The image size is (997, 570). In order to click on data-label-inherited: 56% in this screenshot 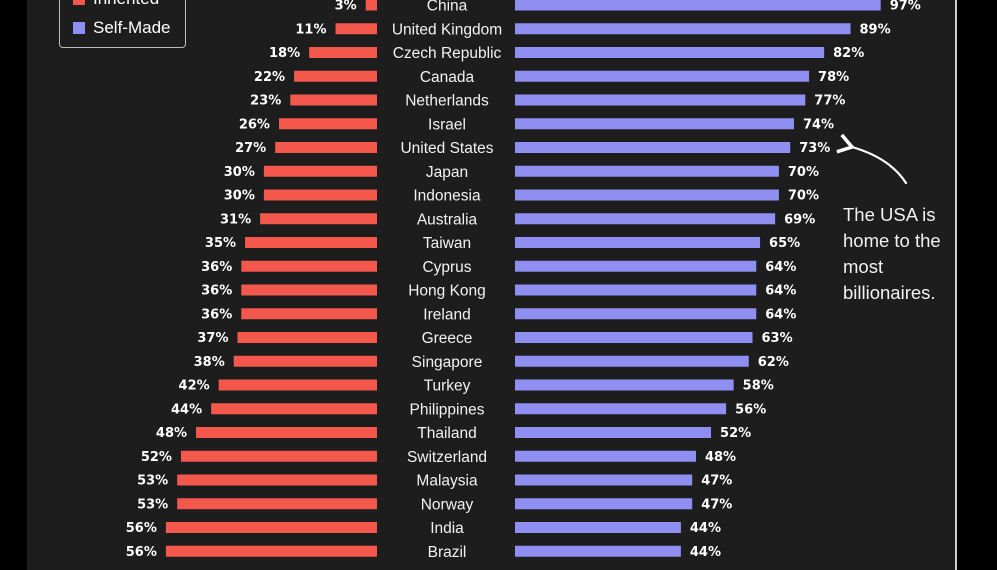, I will do `click(141, 528)`.